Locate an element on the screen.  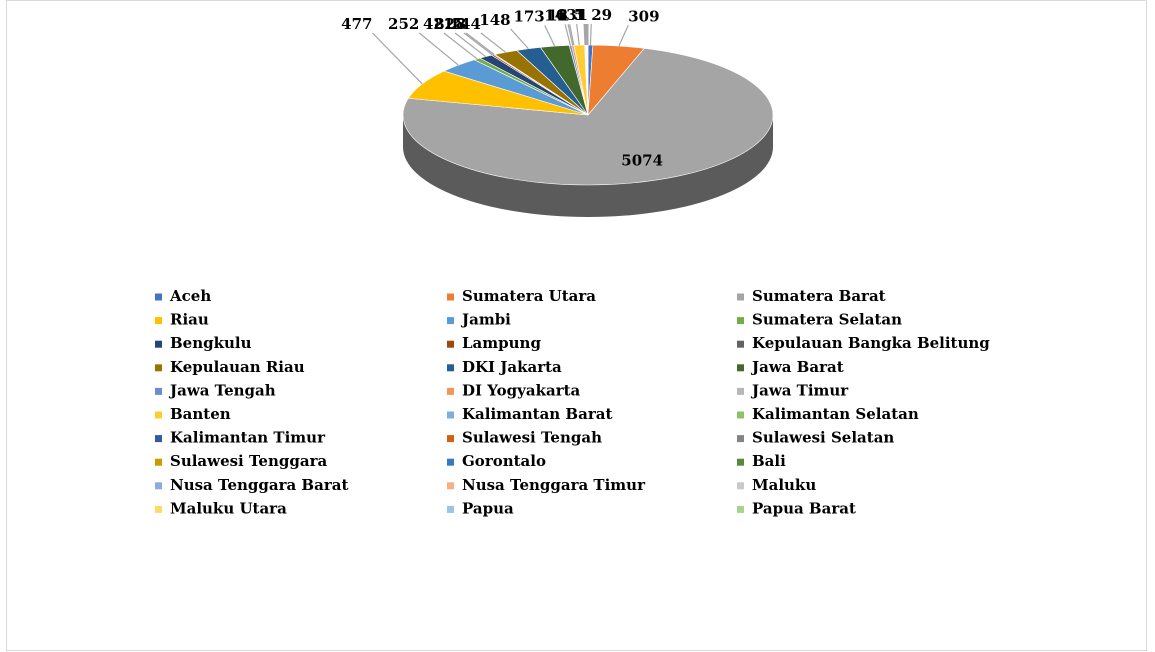
legend-label: Maluku is located at coordinates (784, 485).